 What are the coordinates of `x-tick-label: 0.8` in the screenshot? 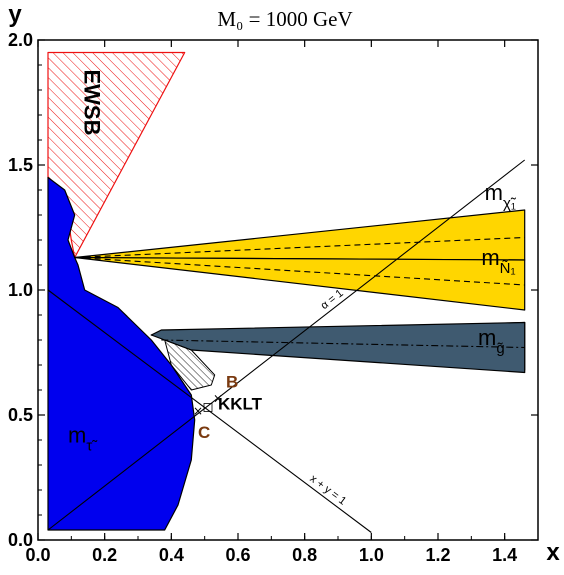 It's located at (304, 555).